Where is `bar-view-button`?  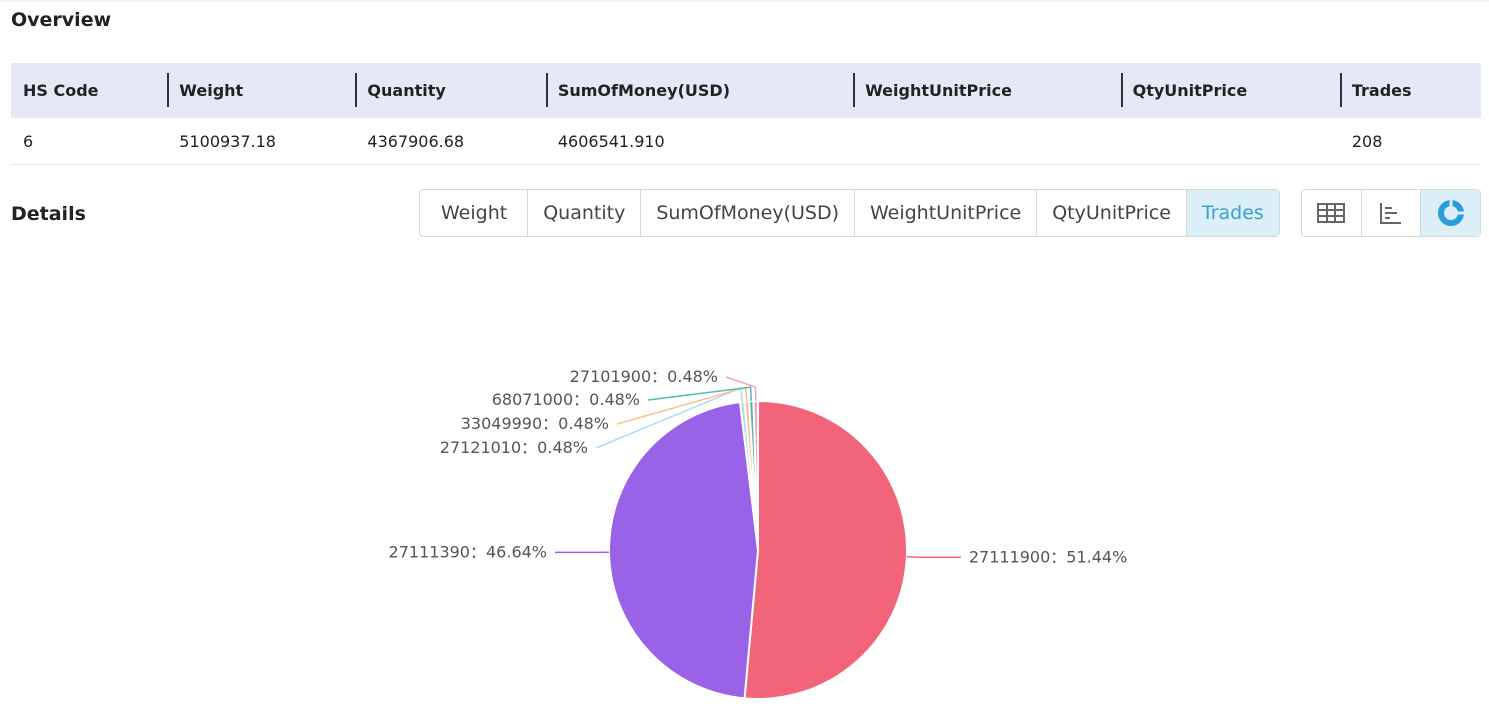 bar-view-button is located at coordinates (1390, 213).